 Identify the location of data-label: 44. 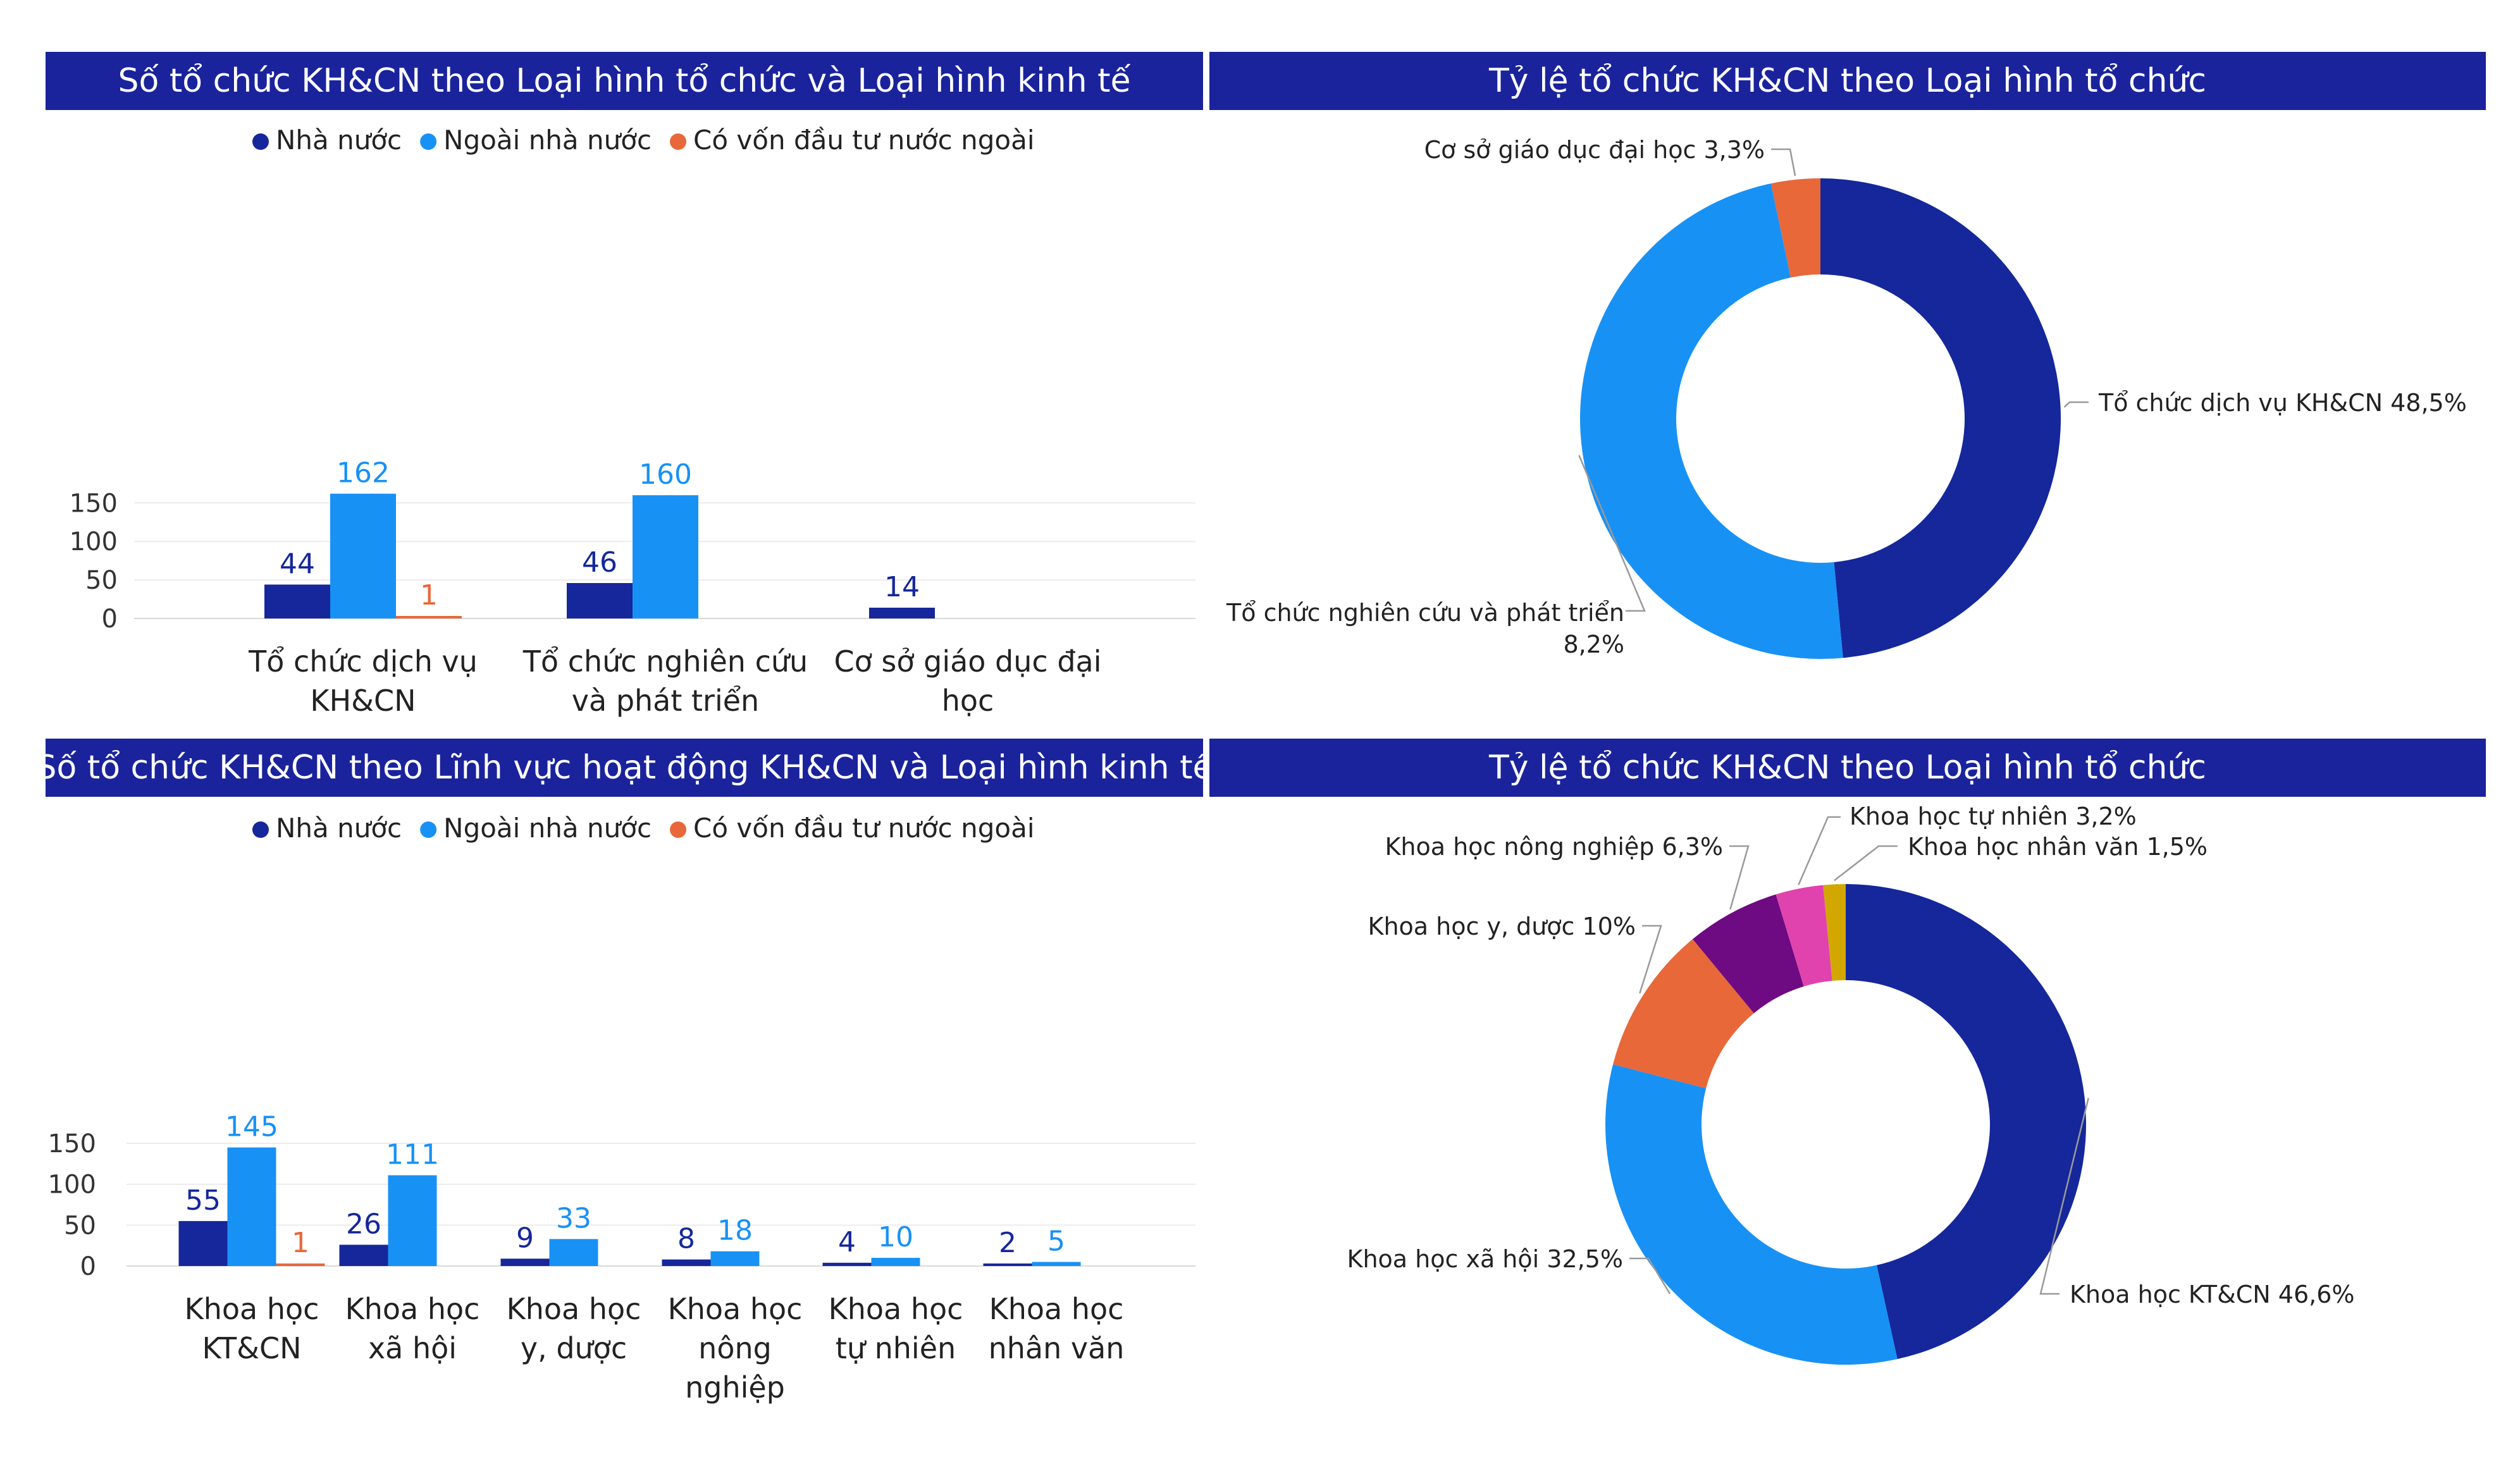
(297, 564).